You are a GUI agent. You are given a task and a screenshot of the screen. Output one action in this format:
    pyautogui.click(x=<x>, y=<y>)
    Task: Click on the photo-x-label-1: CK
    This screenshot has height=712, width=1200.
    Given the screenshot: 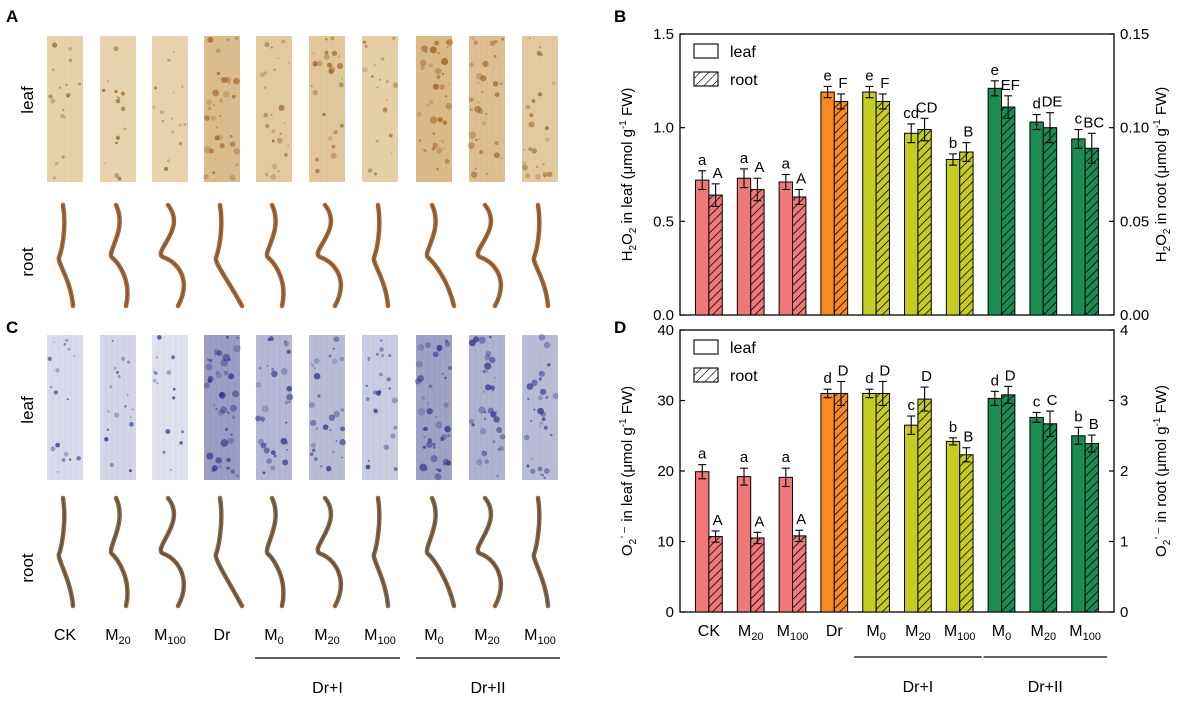 What is the action you would take?
    pyautogui.click(x=65, y=635)
    